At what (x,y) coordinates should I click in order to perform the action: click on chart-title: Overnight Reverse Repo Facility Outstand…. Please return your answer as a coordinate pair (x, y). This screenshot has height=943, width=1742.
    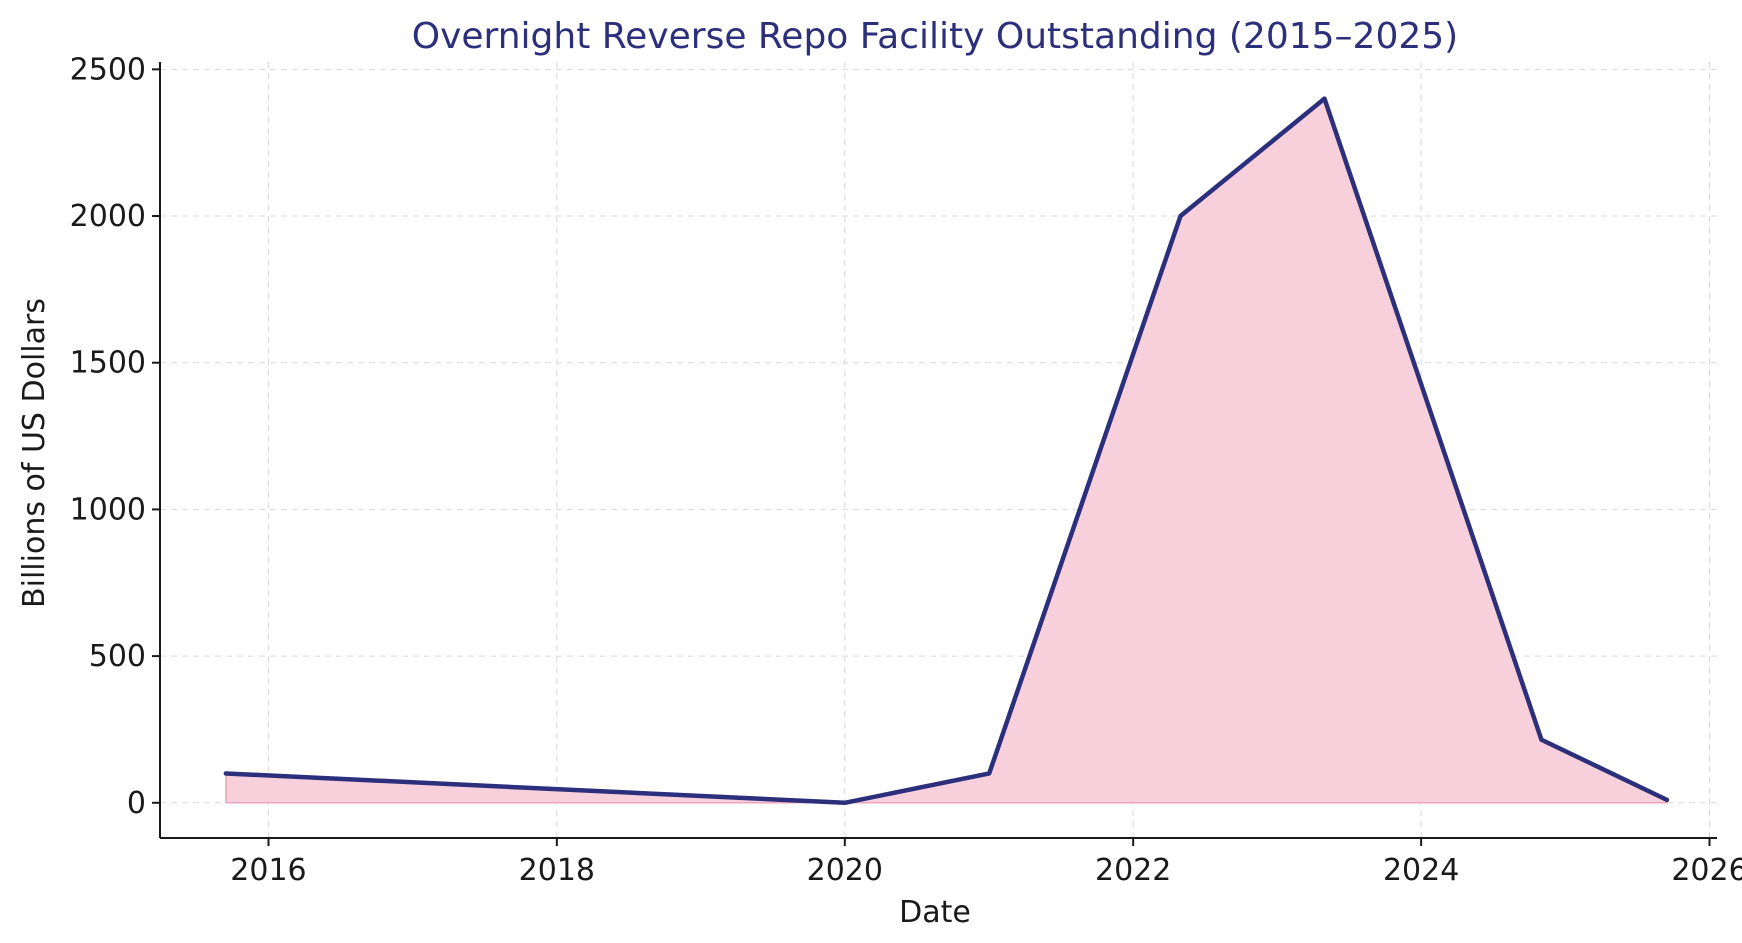
    Looking at the image, I should click on (935, 36).